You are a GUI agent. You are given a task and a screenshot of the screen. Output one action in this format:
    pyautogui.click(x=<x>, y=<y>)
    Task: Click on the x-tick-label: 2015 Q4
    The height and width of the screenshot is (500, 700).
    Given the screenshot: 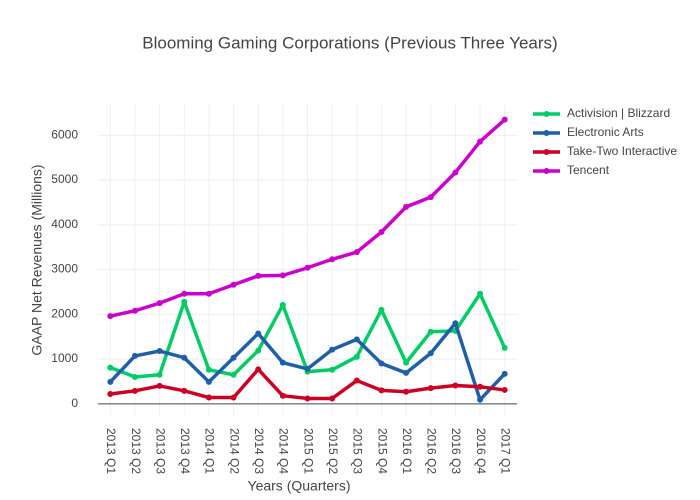 What is the action you would take?
    pyautogui.click(x=382, y=451)
    